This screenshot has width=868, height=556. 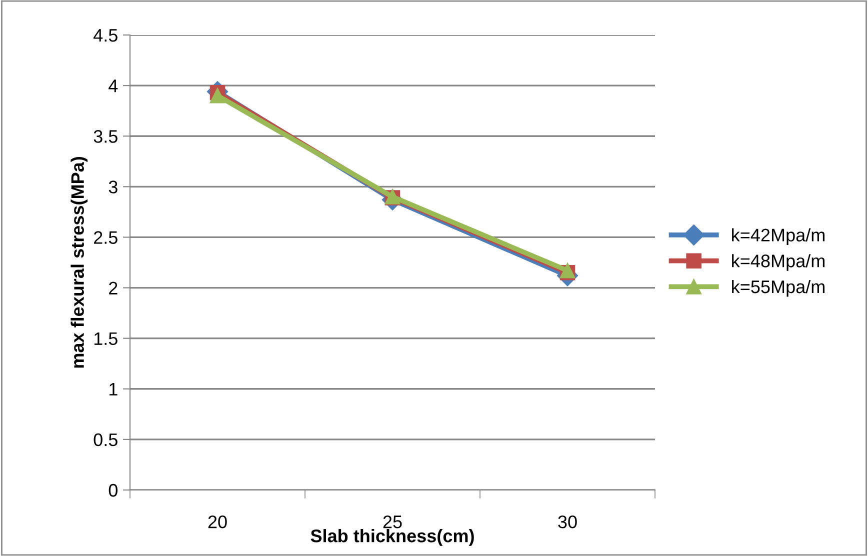 What do you see at coordinates (113, 288) in the screenshot?
I see `y-tick-label: 2` at bounding box center [113, 288].